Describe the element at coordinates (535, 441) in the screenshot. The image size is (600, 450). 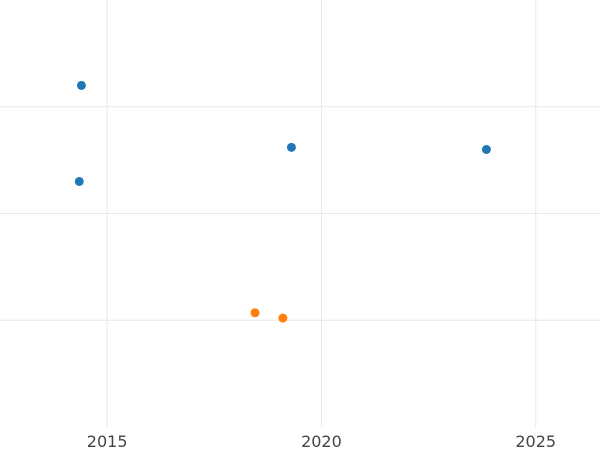
I see `x-tick-label: 2025` at that location.